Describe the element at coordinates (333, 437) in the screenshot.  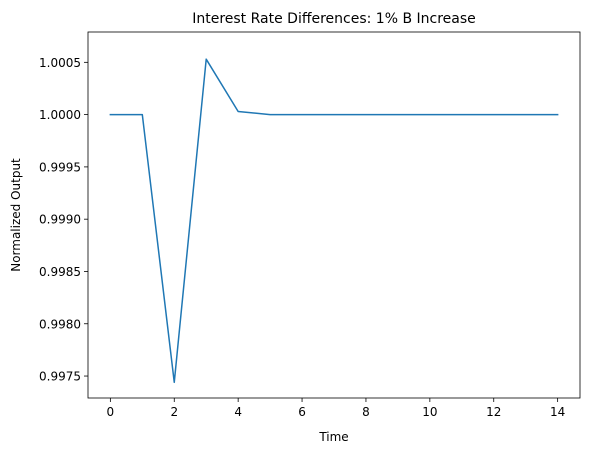
I see `x-axis-title: Time` at that location.